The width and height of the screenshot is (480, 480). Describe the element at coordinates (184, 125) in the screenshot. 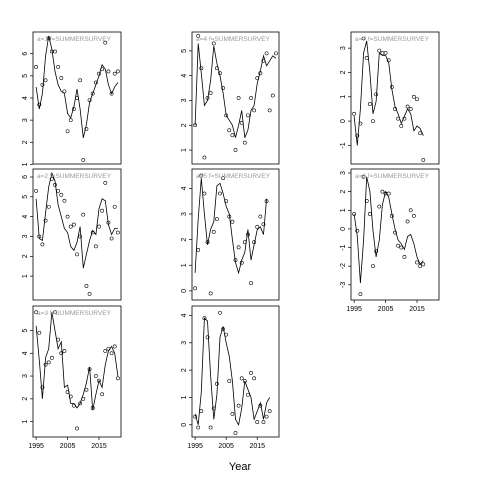

I see `y-tick-label: 2` at that location.